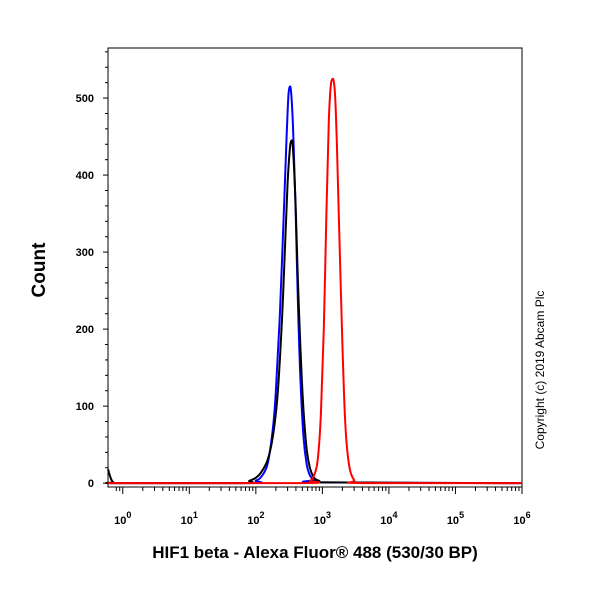  I want to click on y-tick-label: 500, so click(85, 99).